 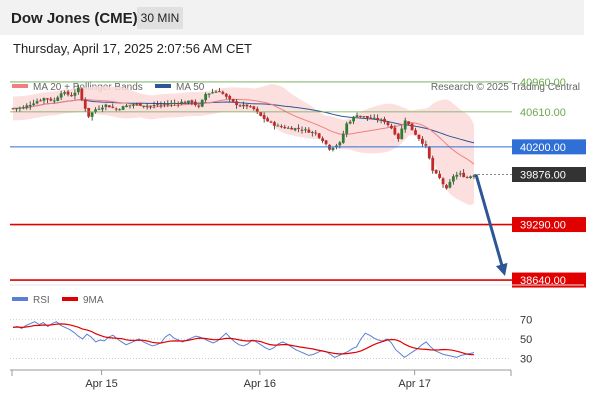 What do you see at coordinates (543, 83) in the screenshot?
I see `level-label-0: 40960.00` at bounding box center [543, 83].